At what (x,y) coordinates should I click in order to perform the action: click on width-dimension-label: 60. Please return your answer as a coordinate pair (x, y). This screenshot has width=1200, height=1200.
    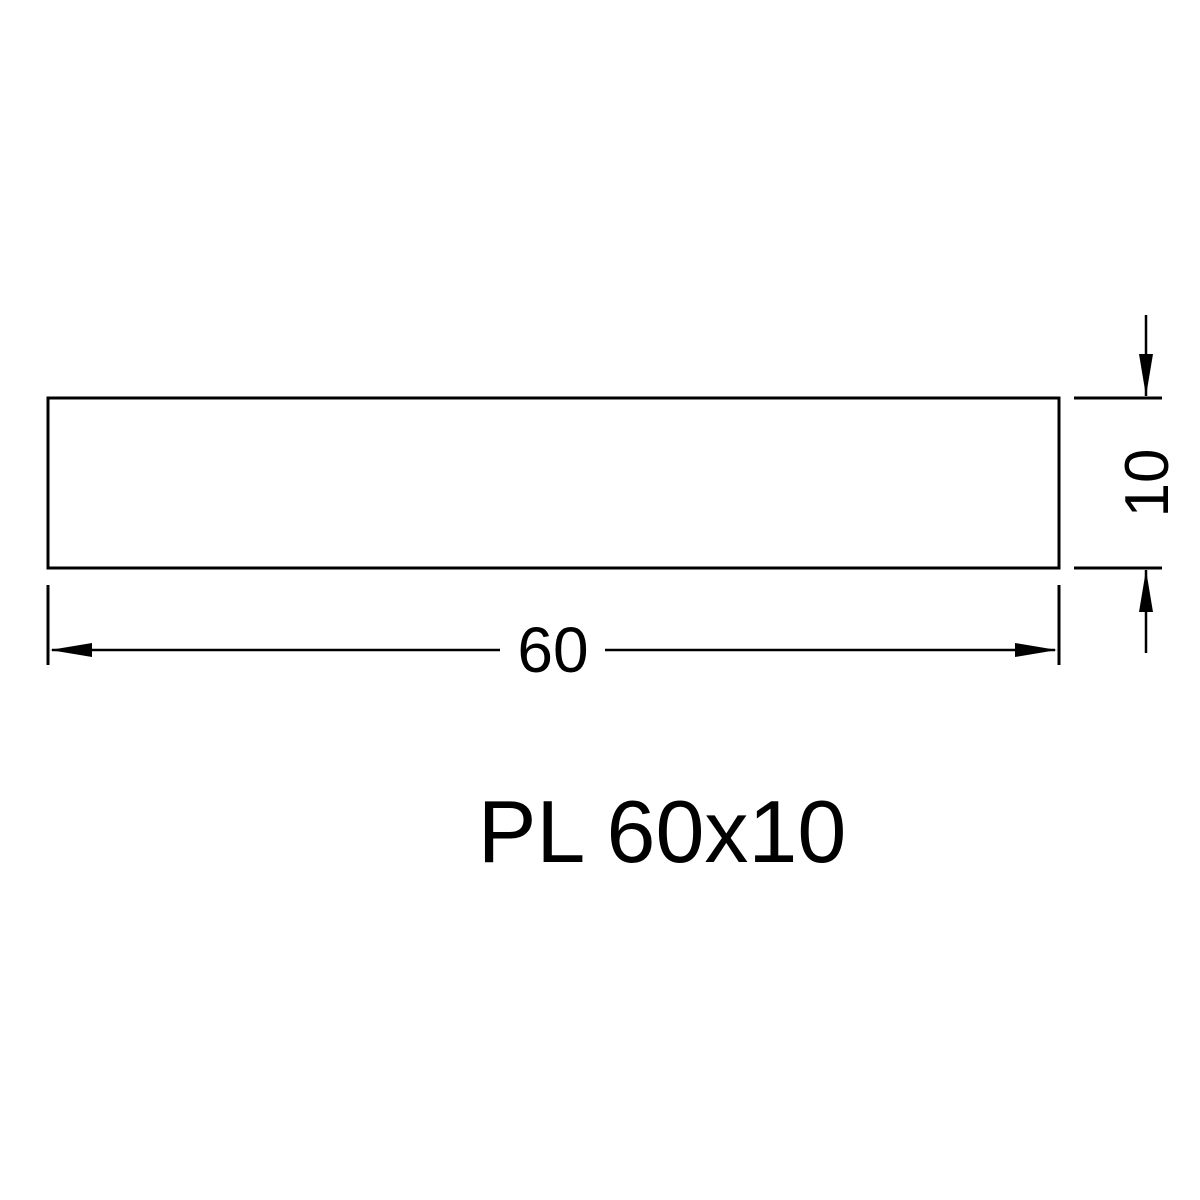
    Looking at the image, I should click on (552, 650).